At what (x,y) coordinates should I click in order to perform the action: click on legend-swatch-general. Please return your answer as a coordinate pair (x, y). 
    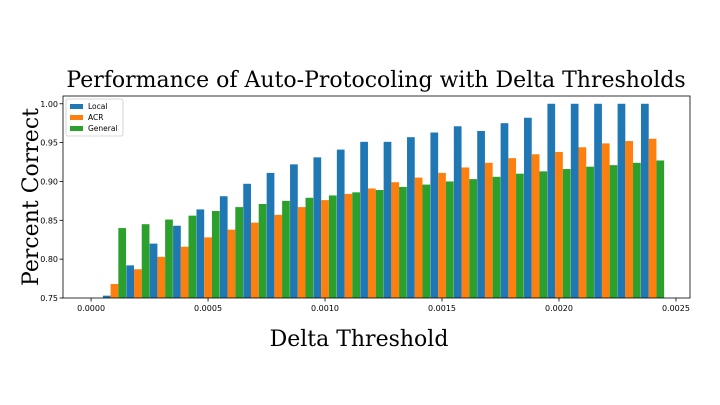
    Looking at the image, I should click on (76, 128).